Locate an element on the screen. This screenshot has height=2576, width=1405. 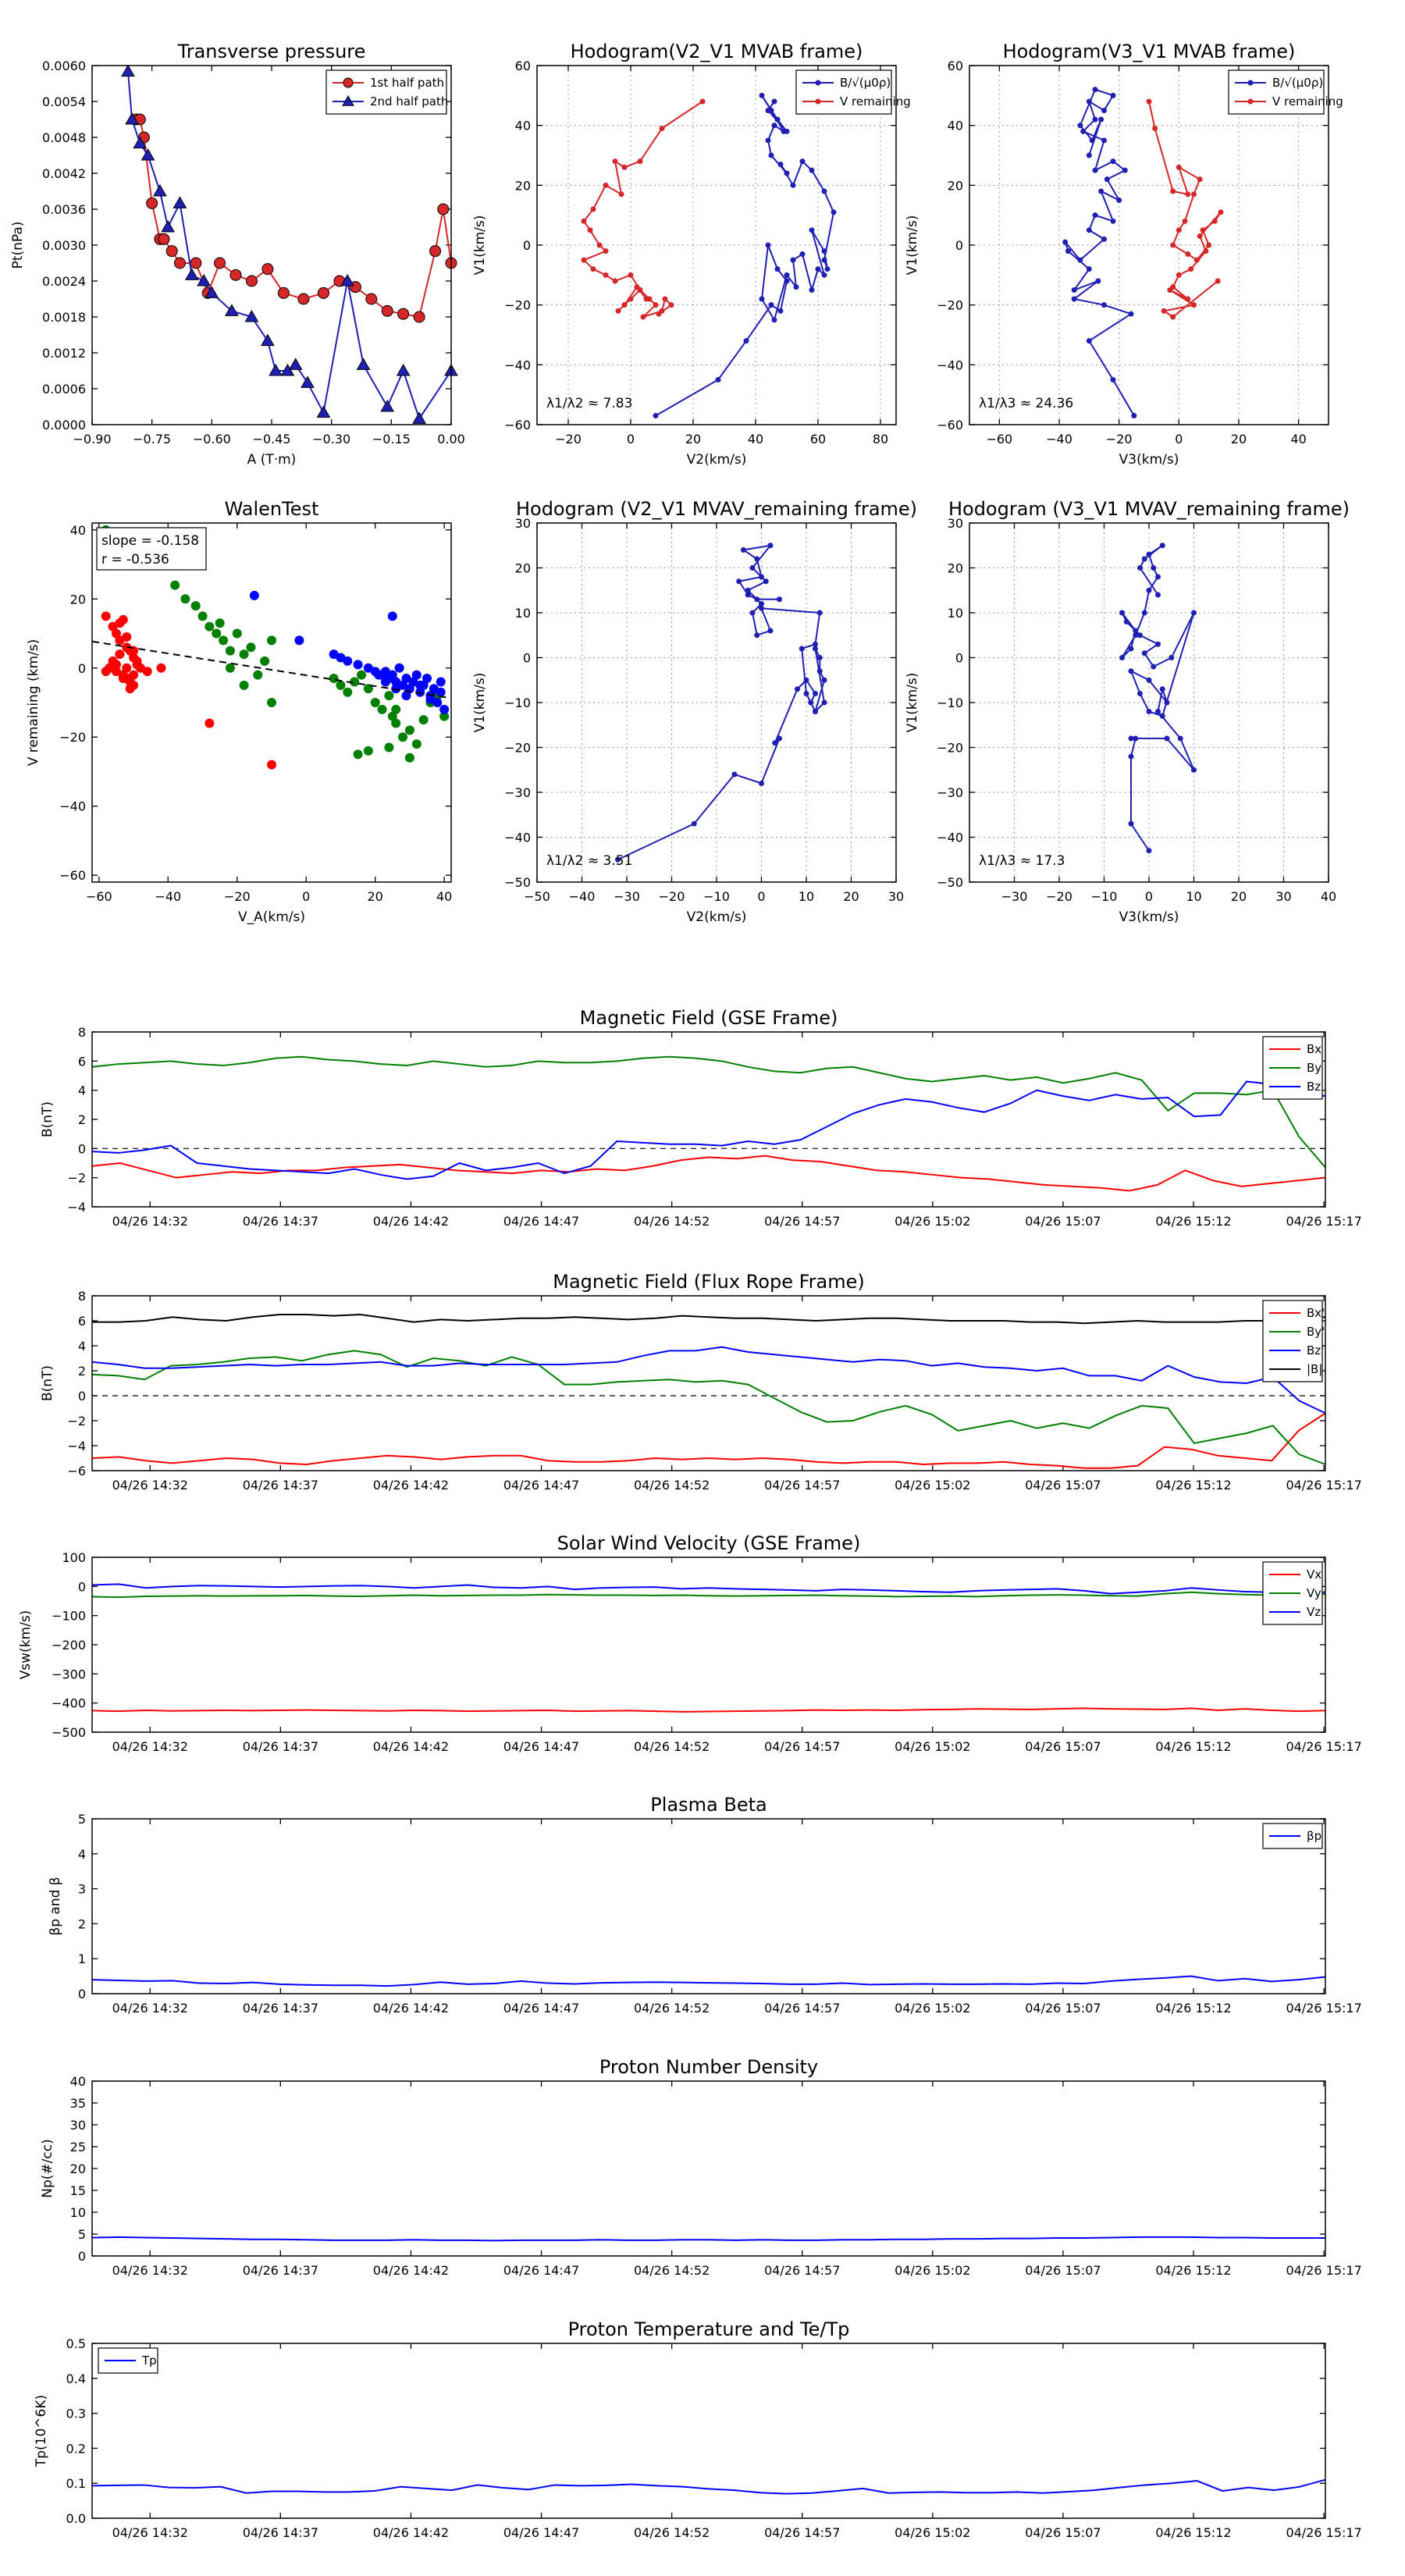
y-tick-label: 0.0048 is located at coordinates (64, 137).